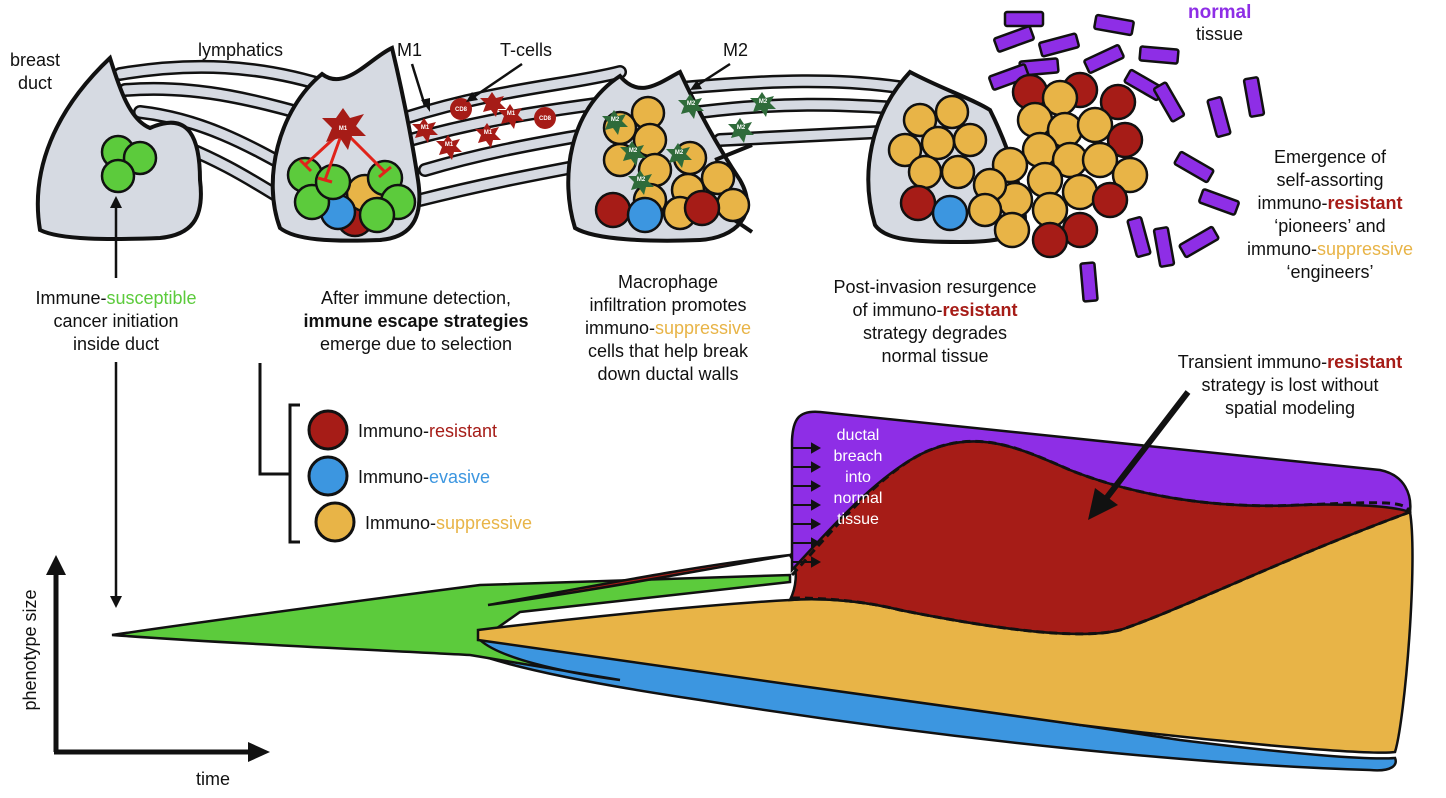 The height and width of the screenshot is (798, 1446). What do you see at coordinates (858, 519) in the screenshot?
I see `svg-text: tissue` at bounding box center [858, 519].